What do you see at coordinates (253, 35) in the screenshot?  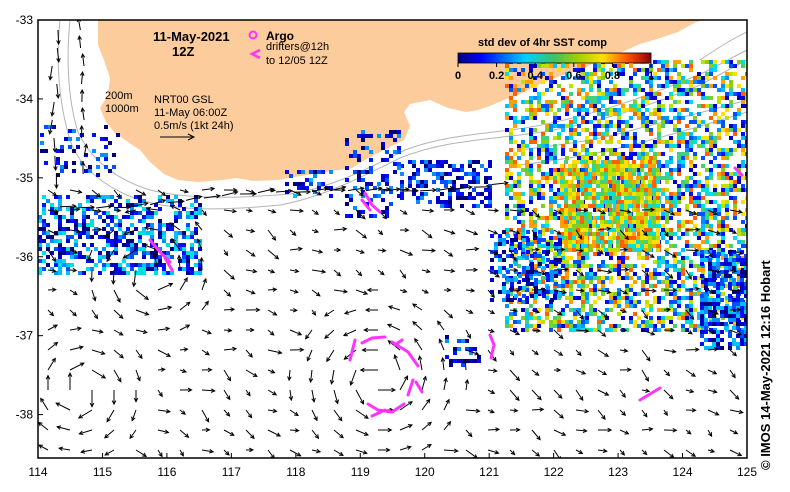 I see `argo-icon` at bounding box center [253, 35].